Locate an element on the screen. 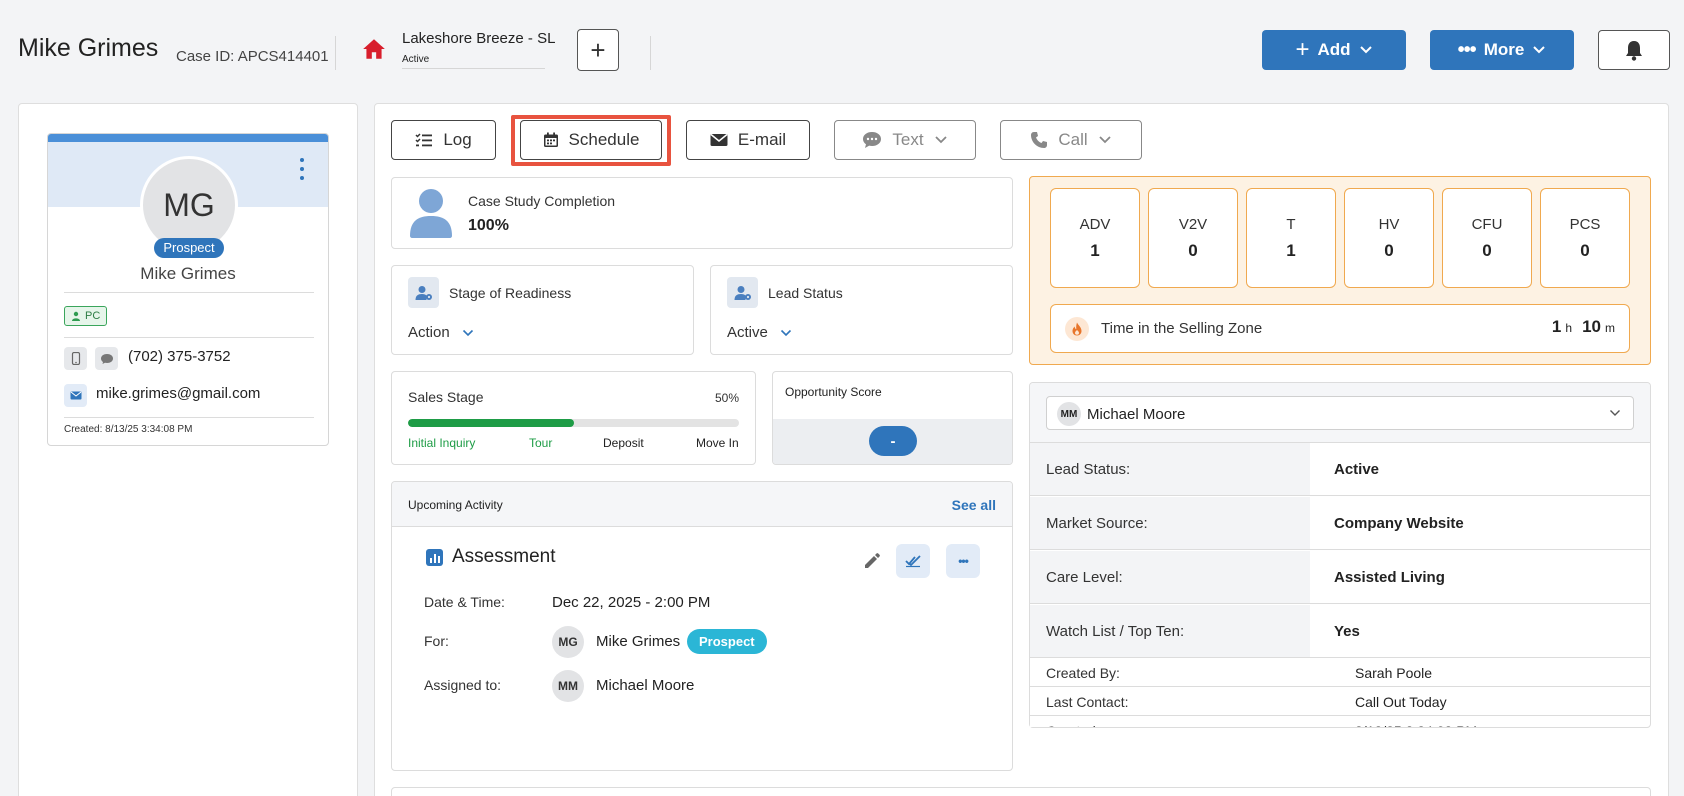 This screenshot has width=1684, height=796. prospect-badge-label: Prospect is located at coordinates (189, 248).